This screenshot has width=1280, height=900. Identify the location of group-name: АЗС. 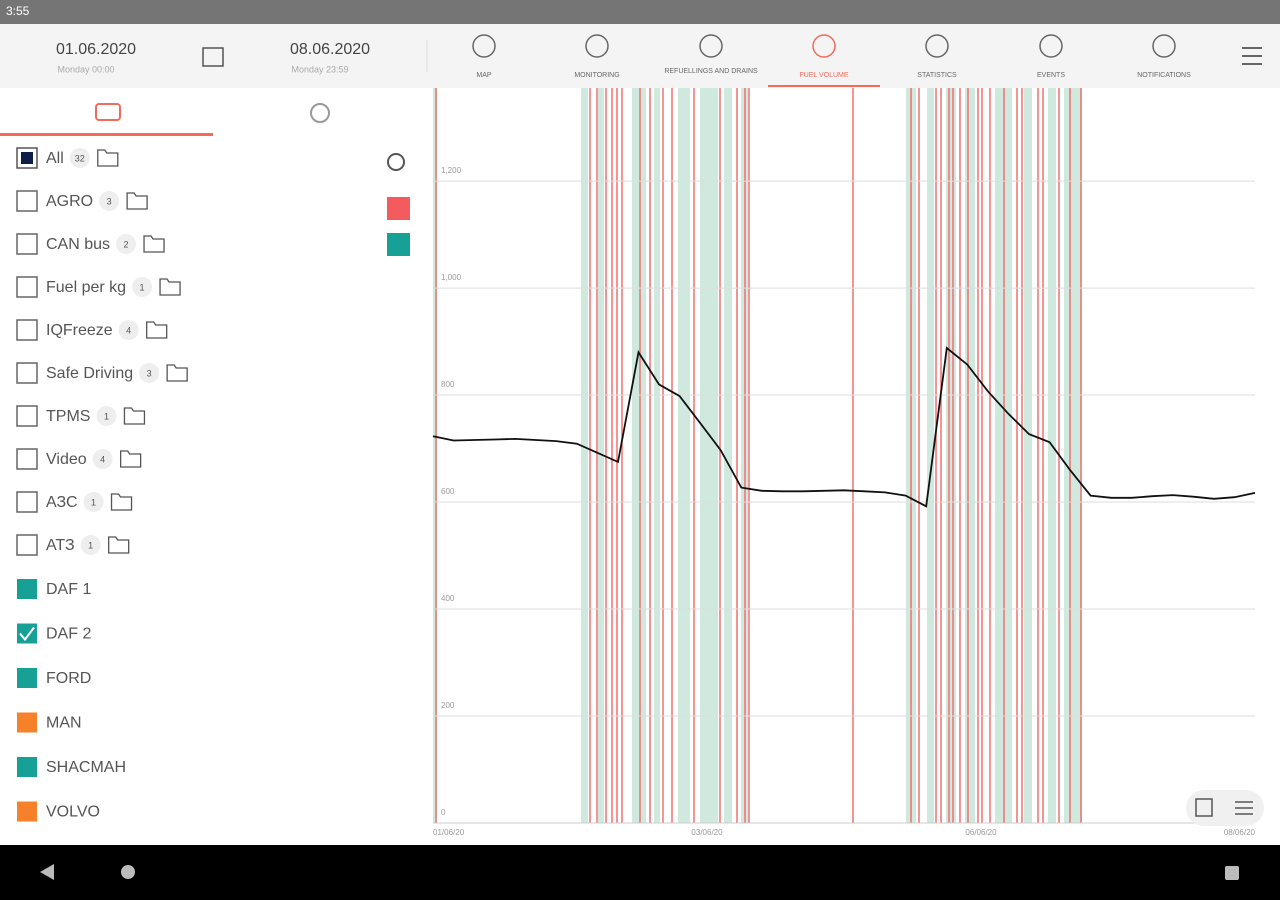
(62, 502).